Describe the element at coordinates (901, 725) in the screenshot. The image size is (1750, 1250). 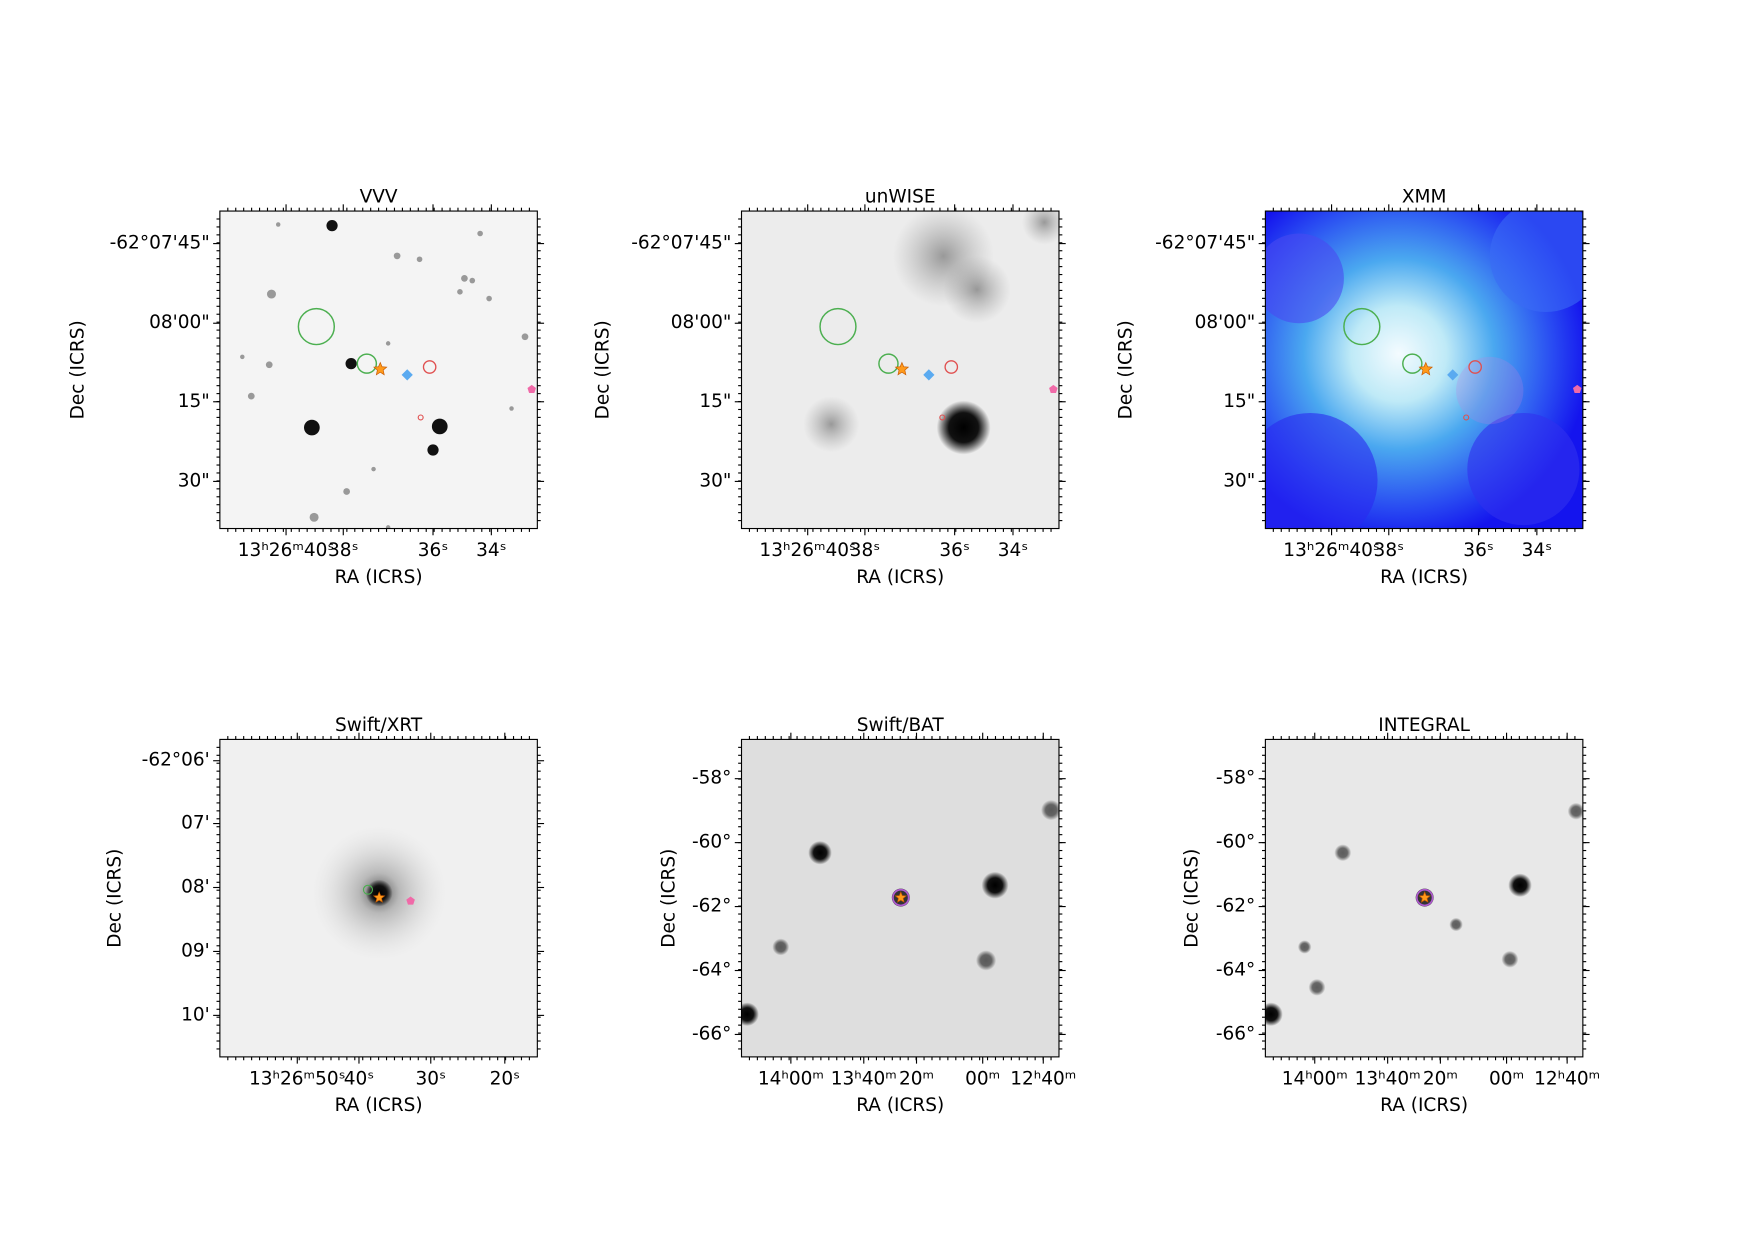
I see `panel-title: Swift/BAT` at that location.